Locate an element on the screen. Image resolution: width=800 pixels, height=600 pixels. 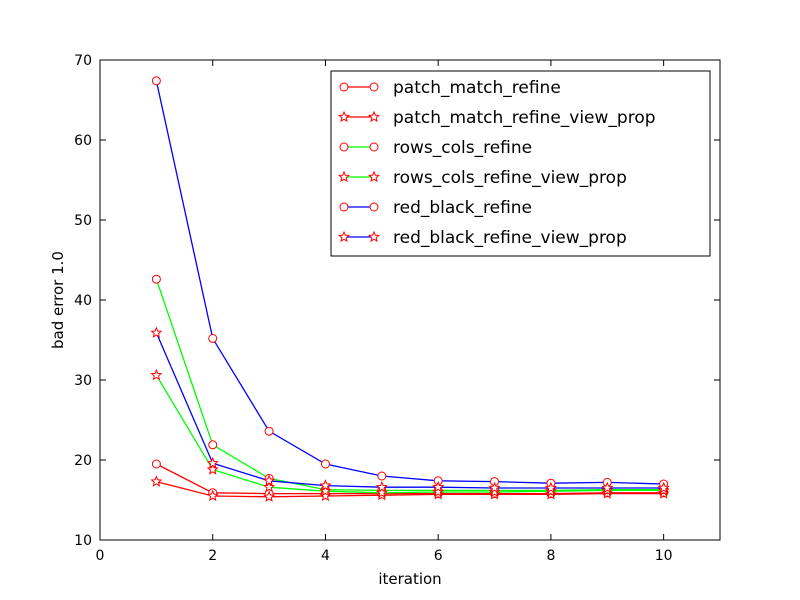
legend-item: rows_cols_refine is located at coordinates (435, 148).